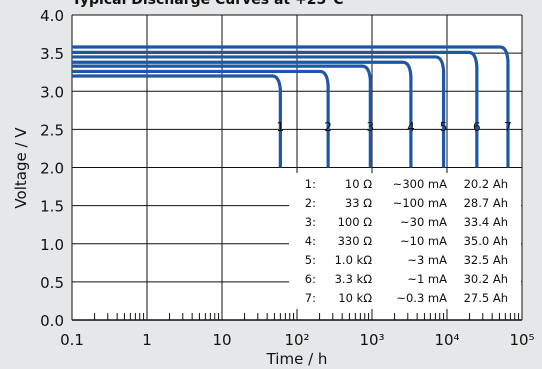 This screenshot has width=542, height=369. Describe the element at coordinates (446, 340) in the screenshot. I see `x-tick-label: 10⁴` at that location.